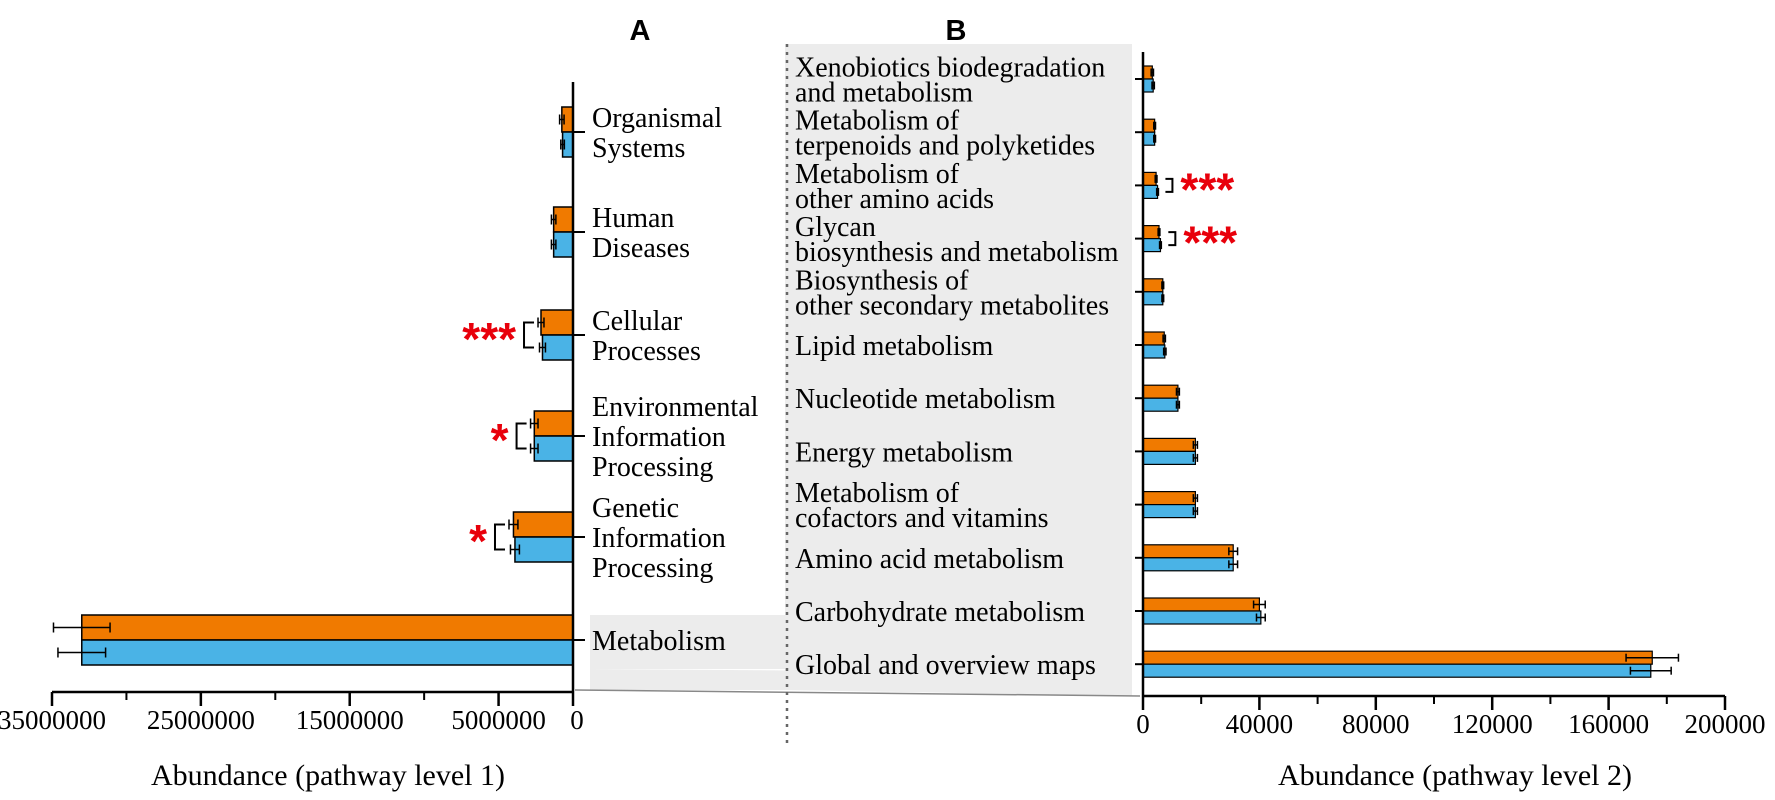 Image resolution: width=1775 pixels, height=800 pixels. What do you see at coordinates (1455, 775) in the screenshot?
I see `x-axis-title-b: Abundance (pathway level 2)` at bounding box center [1455, 775].